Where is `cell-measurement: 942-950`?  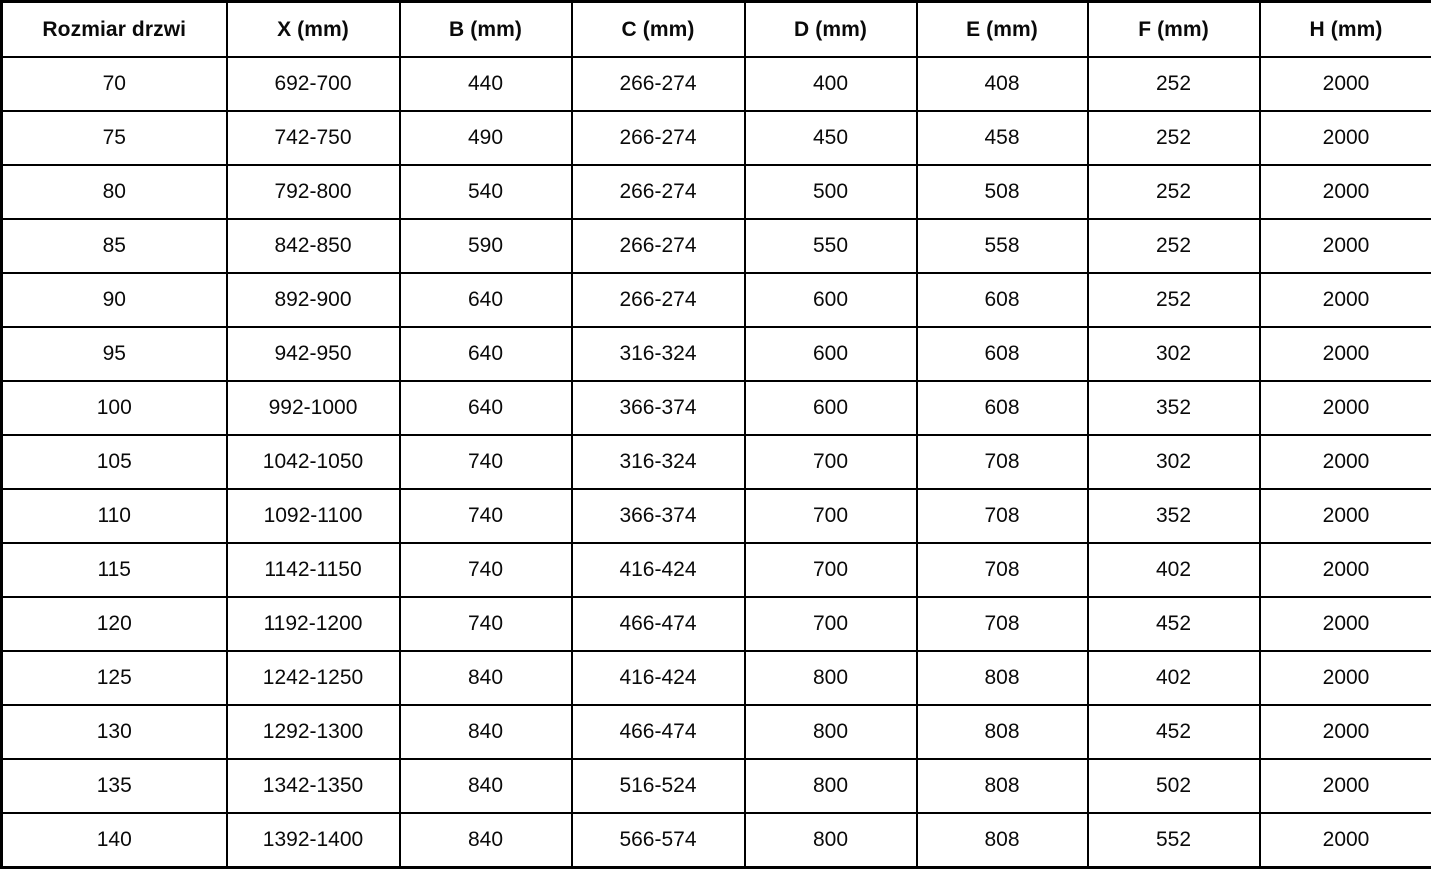
cell-measurement: 942-950 is located at coordinates (313, 354).